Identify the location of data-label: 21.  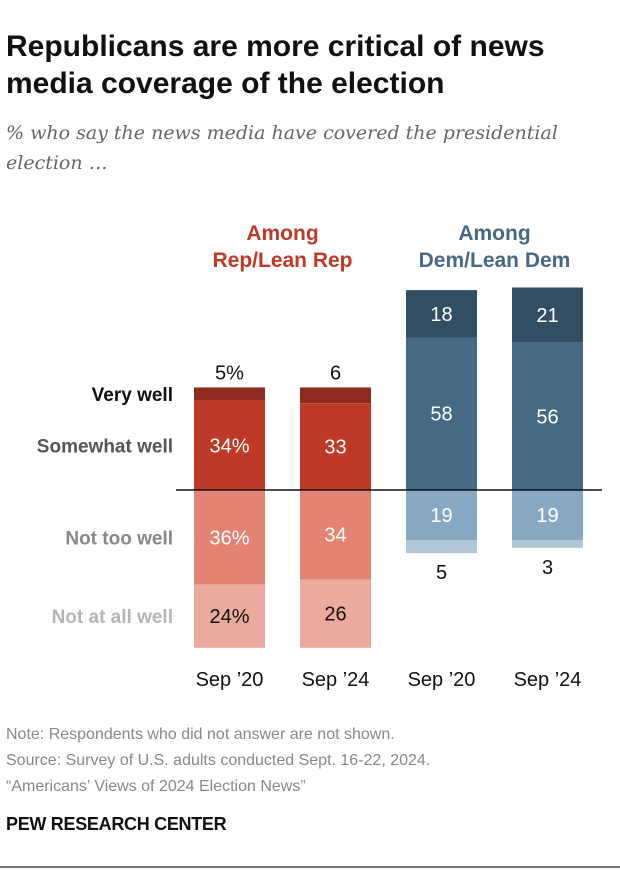
(547, 316).